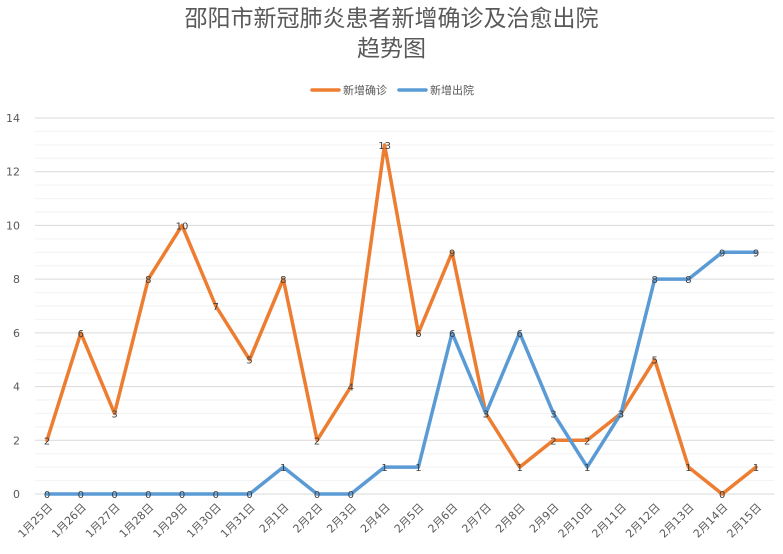 The width and height of the screenshot is (783, 554). What do you see at coordinates (443, 518) in the screenshot?
I see `x-tick-label: 2月6日` at bounding box center [443, 518].